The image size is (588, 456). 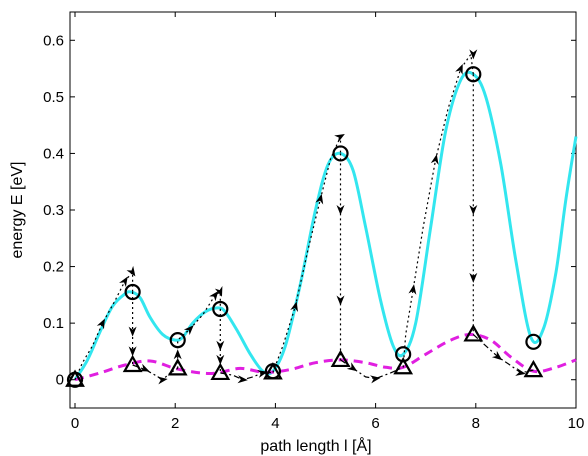 I want to click on y-tick-label: 0.4, so click(x=53, y=153).